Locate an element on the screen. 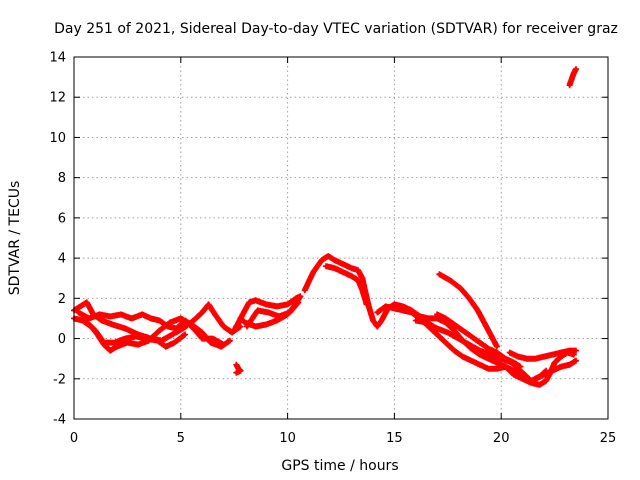  x-tick-label: 25 is located at coordinates (608, 438).